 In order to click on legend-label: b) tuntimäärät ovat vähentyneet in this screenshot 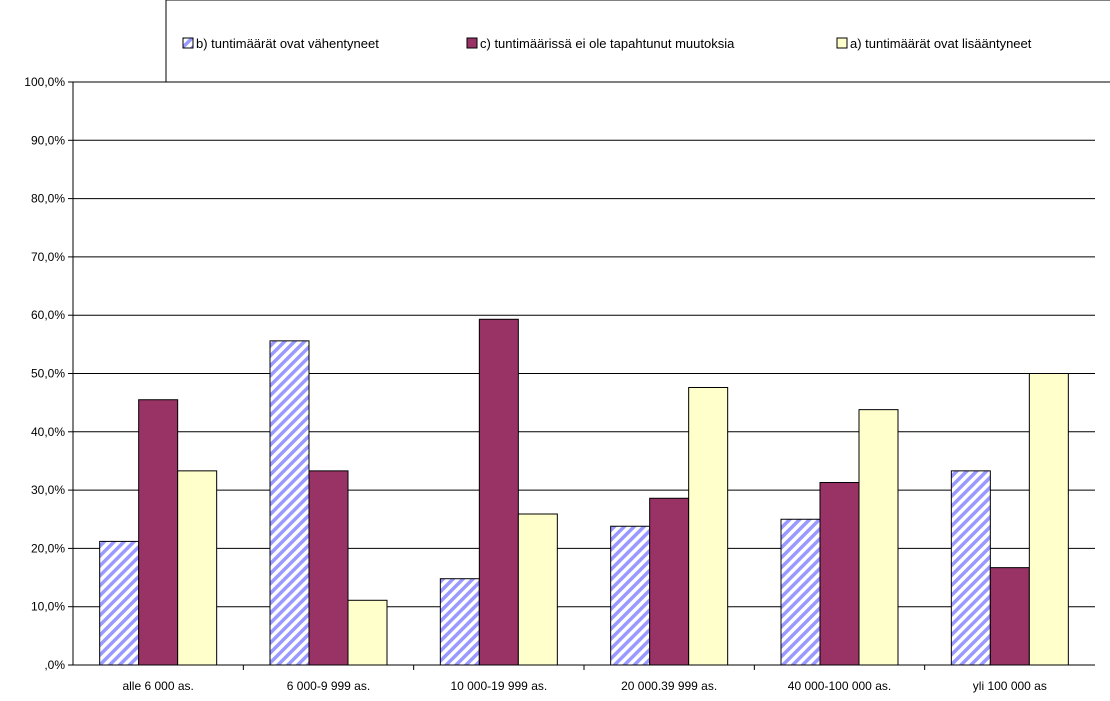, I will do `click(287, 43)`.